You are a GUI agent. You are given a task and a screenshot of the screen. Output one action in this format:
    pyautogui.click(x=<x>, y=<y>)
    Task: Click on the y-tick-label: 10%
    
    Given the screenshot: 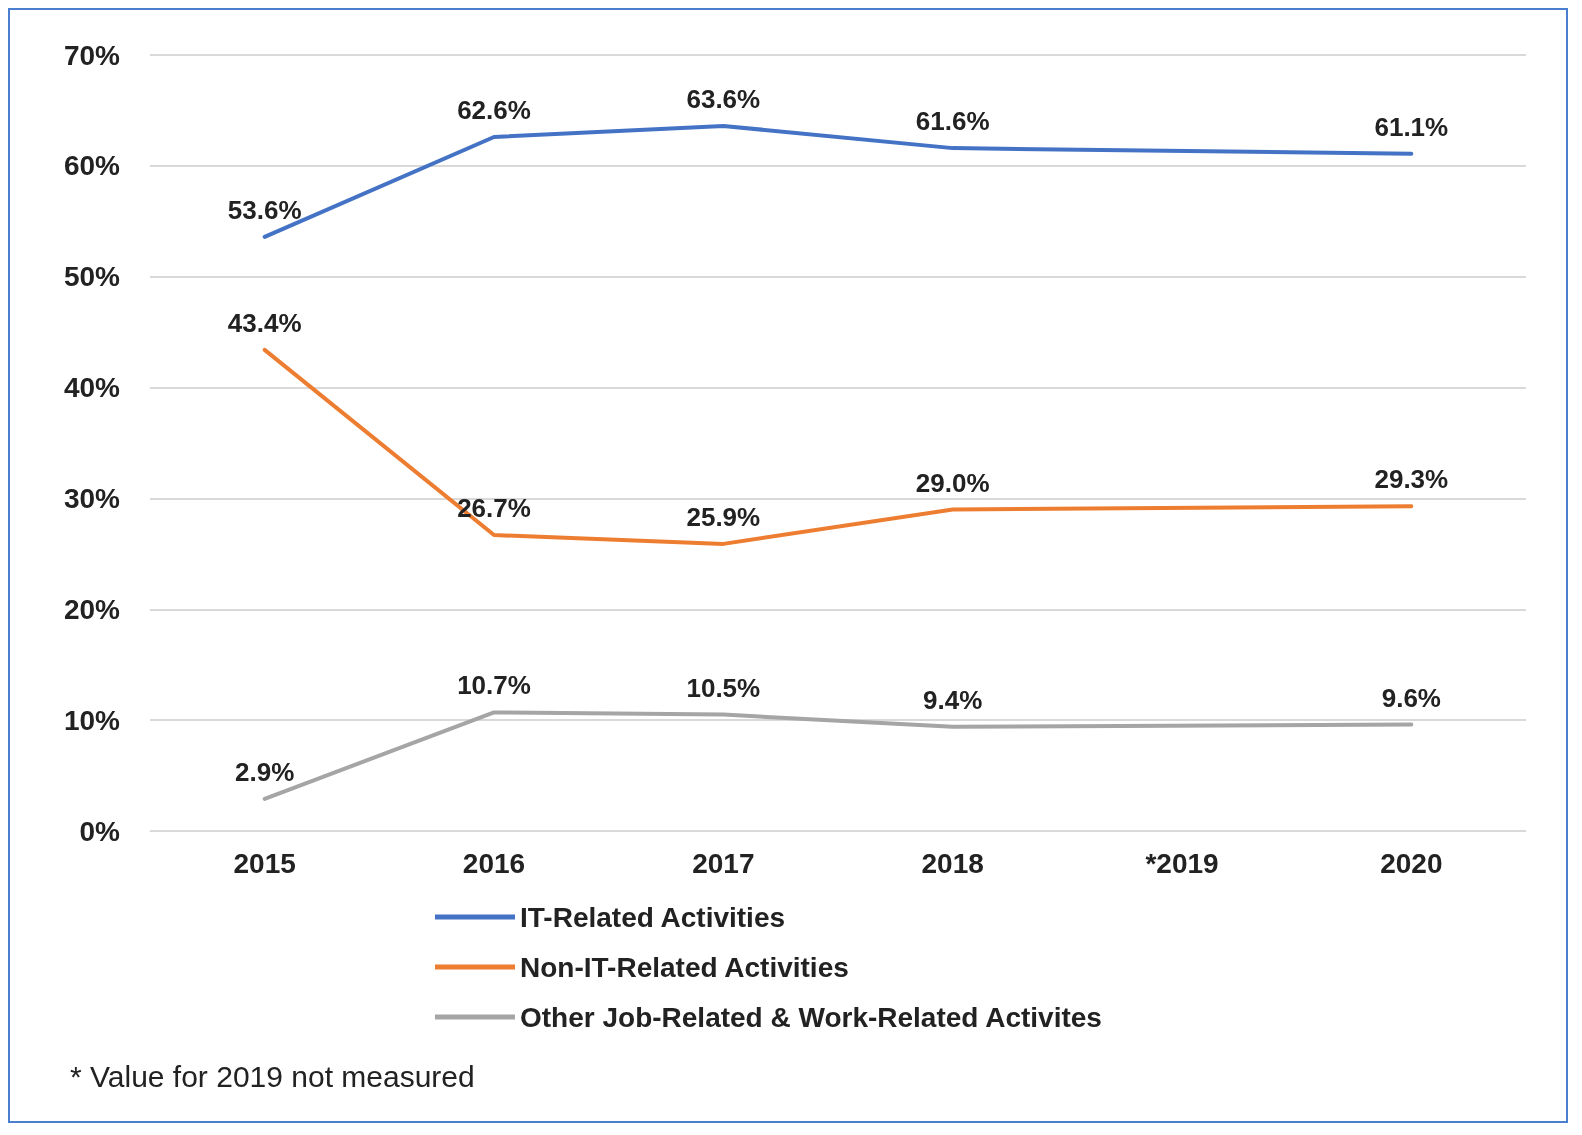 What is the action you would take?
    pyautogui.click(x=92, y=720)
    